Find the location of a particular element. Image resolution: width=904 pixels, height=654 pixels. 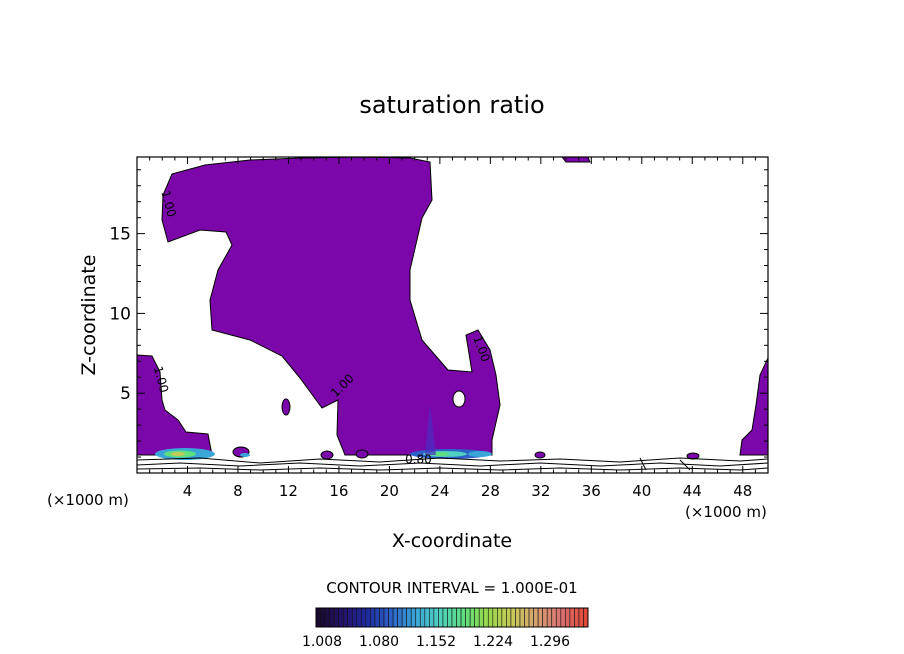

y-tick-label: 10 is located at coordinates (120, 314).